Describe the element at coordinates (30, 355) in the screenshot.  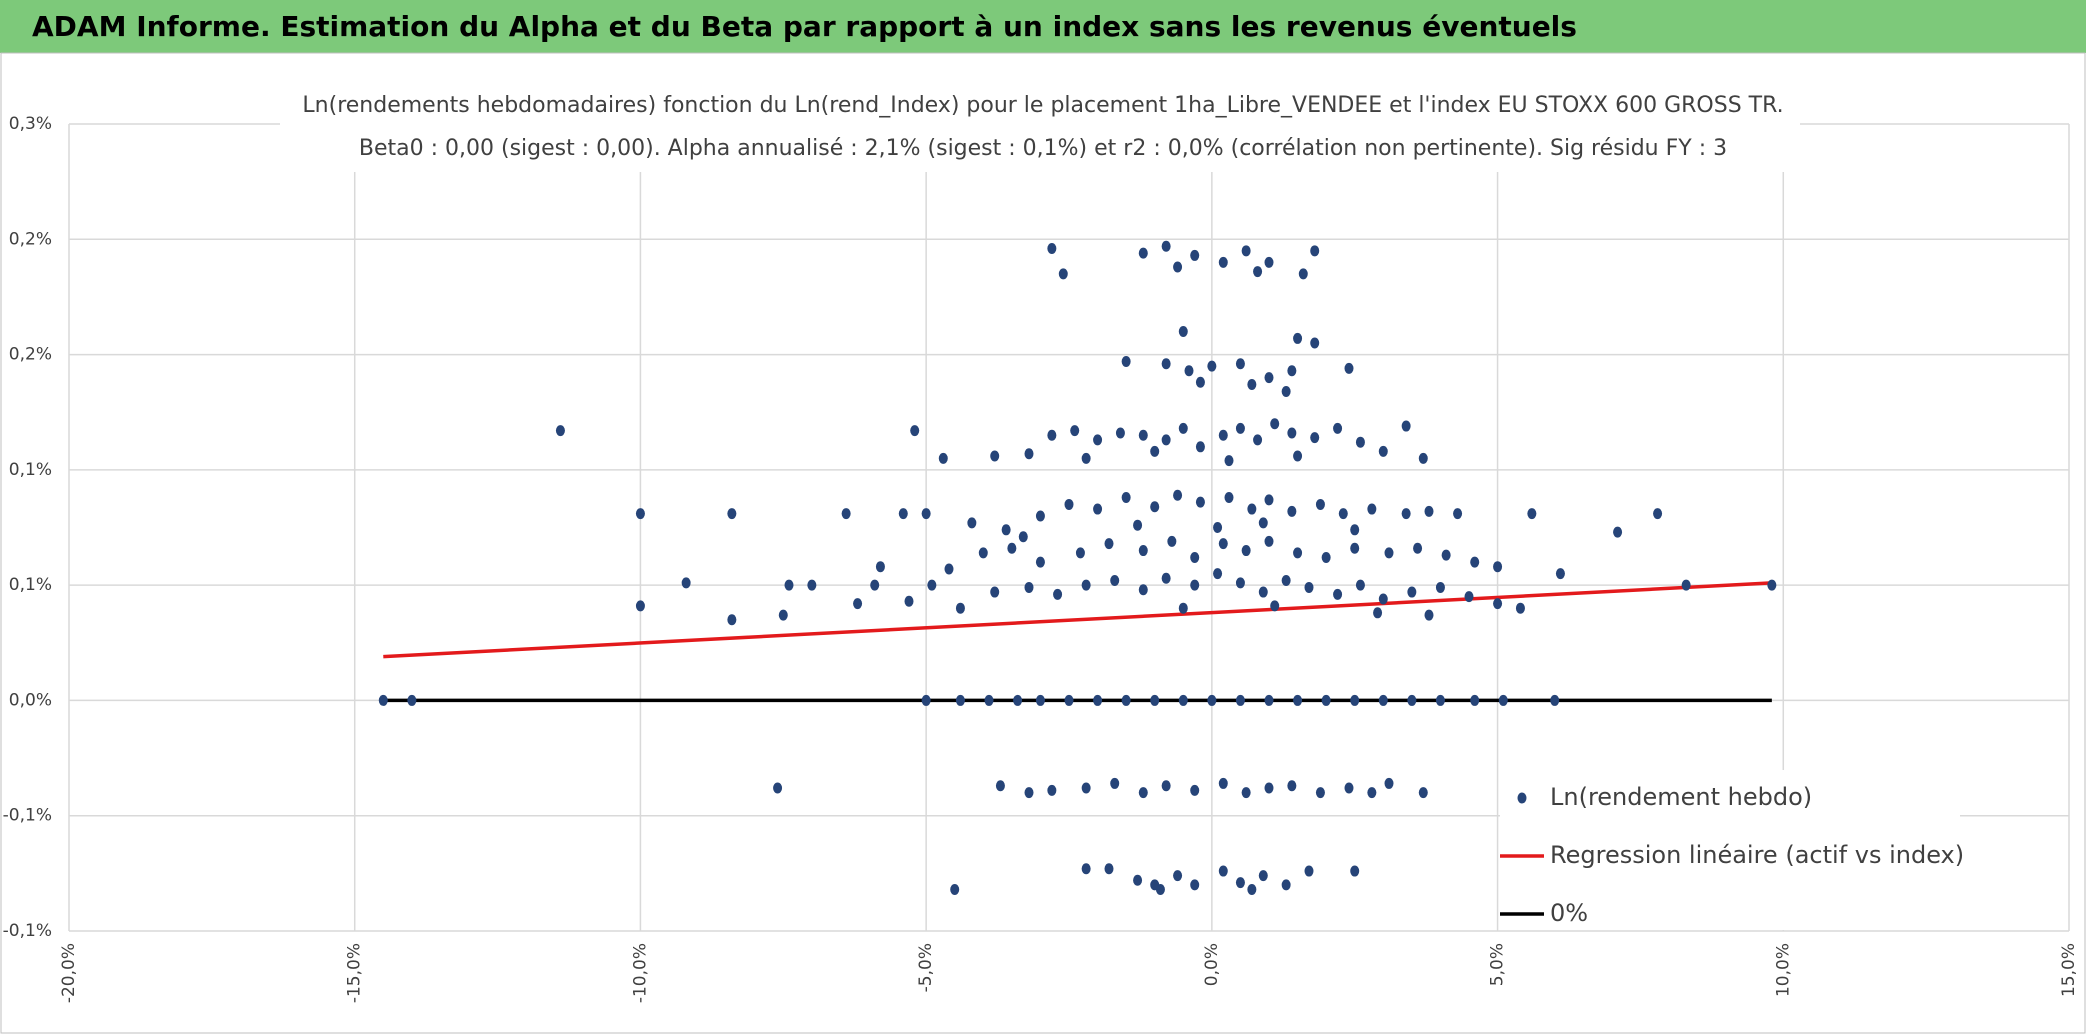
I see `y-tick-label: 0,2%` at that location.